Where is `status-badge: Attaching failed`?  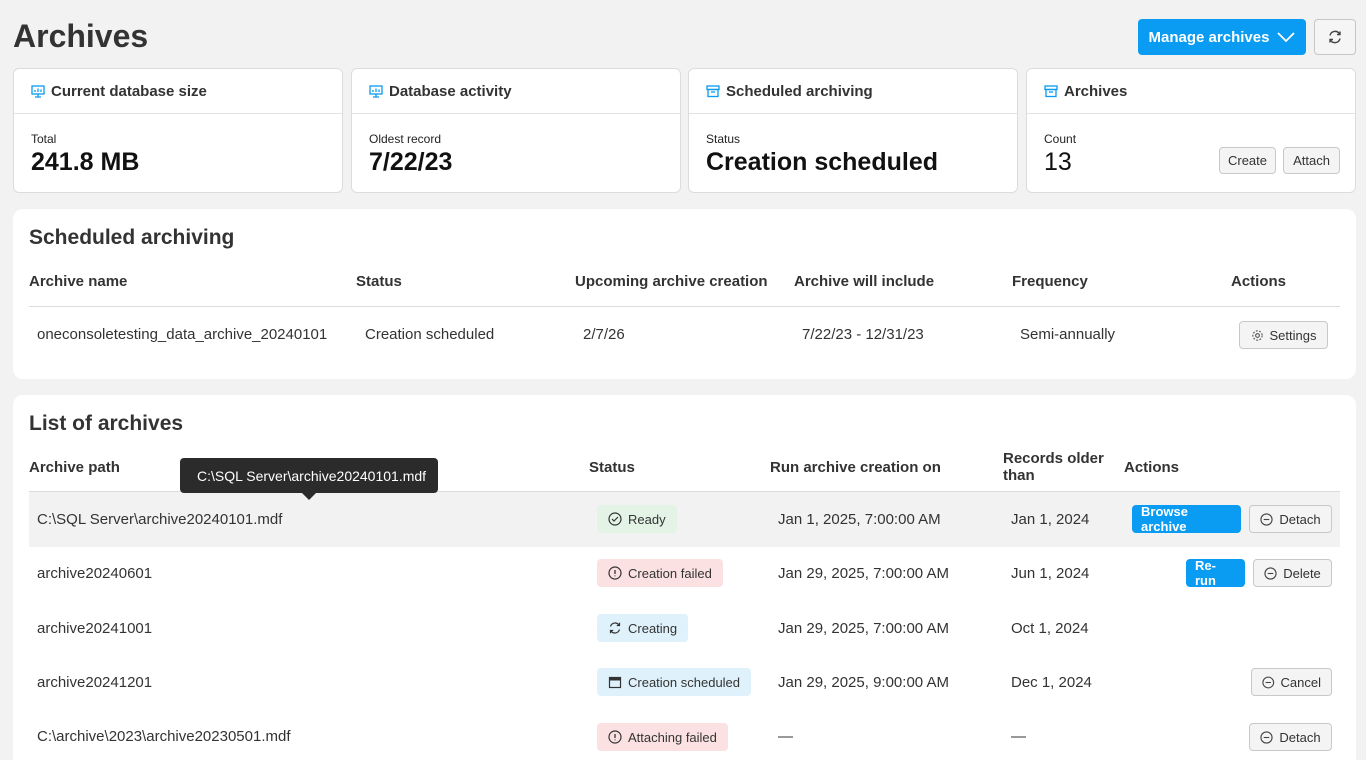
status-badge: Attaching failed is located at coordinates (662, 737).